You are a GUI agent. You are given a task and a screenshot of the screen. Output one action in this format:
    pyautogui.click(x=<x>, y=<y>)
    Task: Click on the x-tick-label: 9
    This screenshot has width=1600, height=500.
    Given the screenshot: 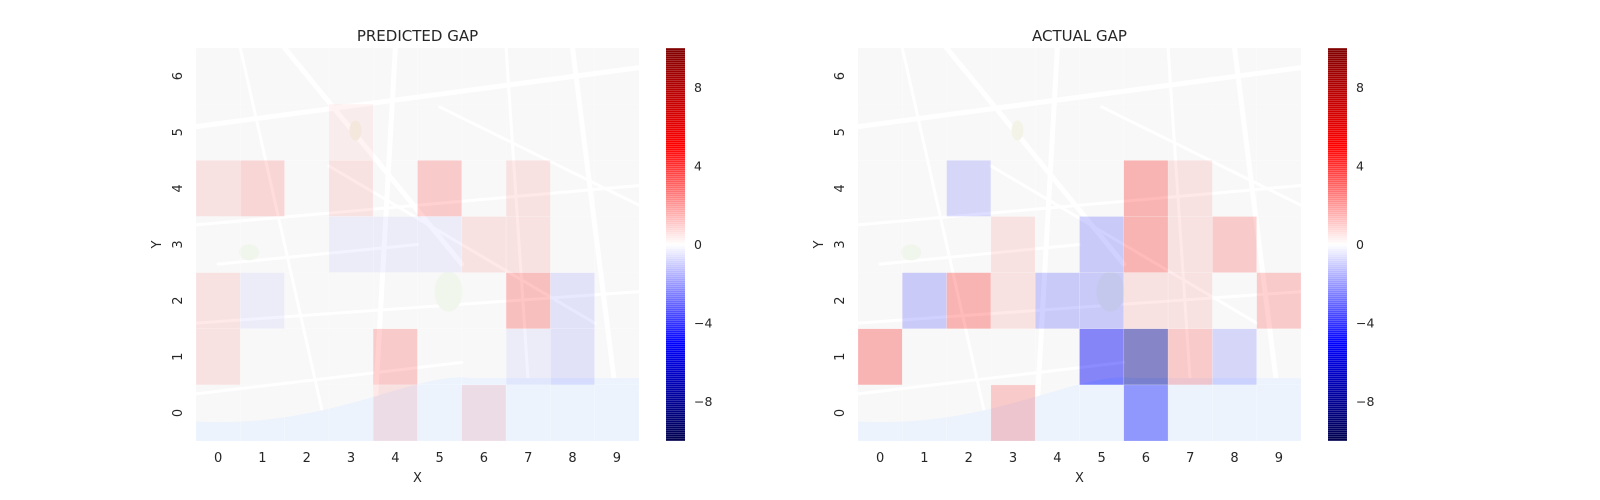 What is the action you would take?
    pyautogui.click(x=617, y=458)
    